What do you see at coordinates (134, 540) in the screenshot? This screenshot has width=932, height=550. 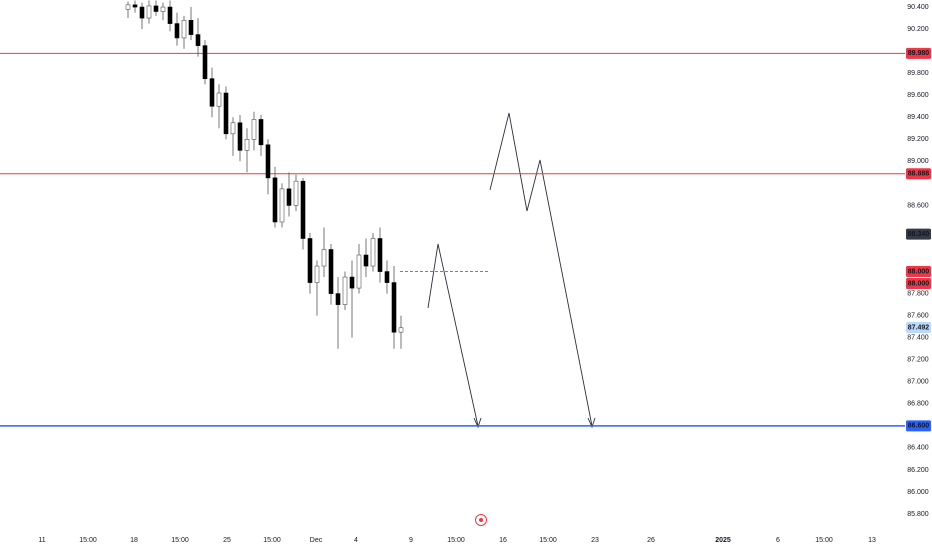 I see `x-tick-label: 18` at bounding box center [134, 540].